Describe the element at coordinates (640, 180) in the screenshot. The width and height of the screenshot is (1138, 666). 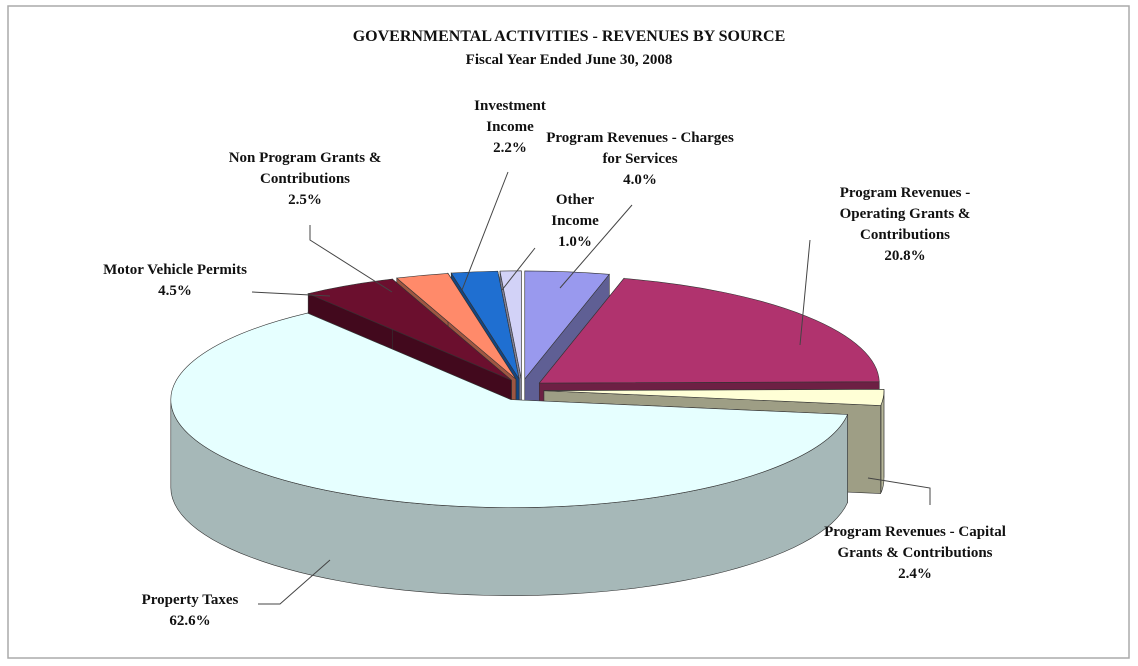
I see `value-label: 4.0%` at that location.